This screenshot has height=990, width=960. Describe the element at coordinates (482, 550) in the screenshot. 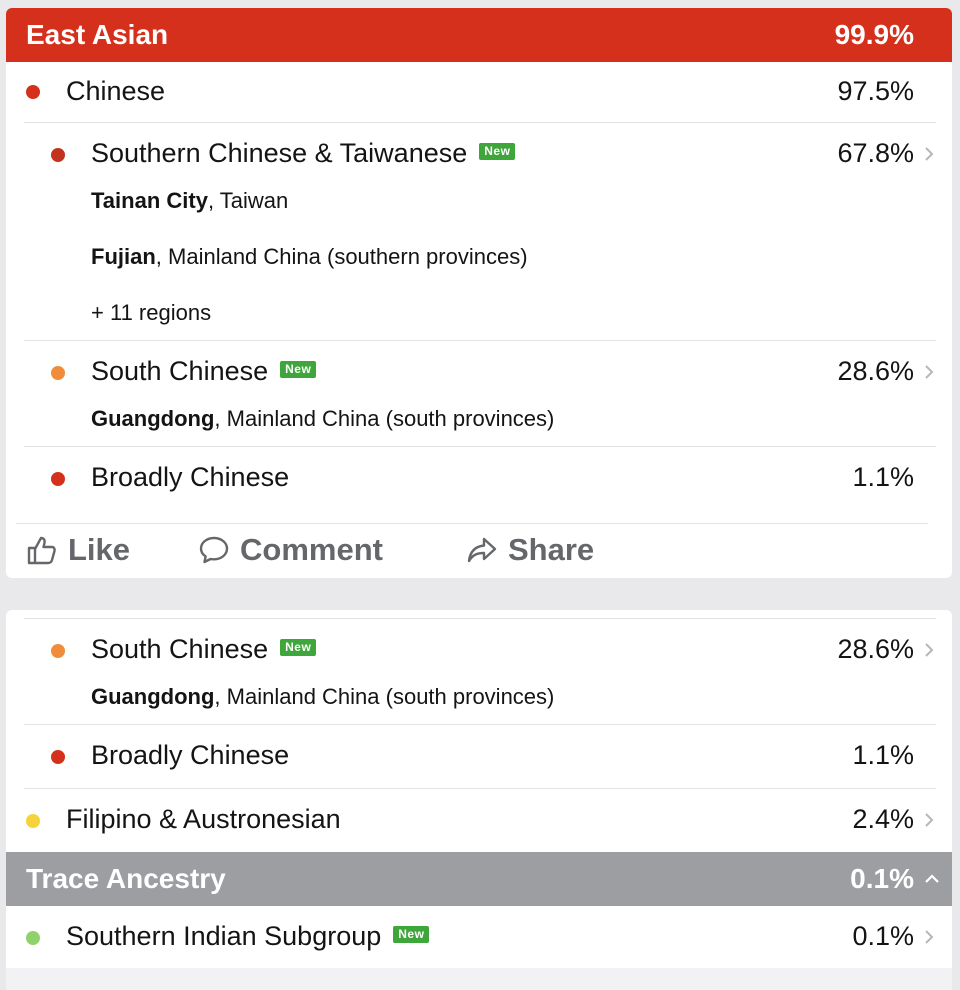

I see `share-arrow-icon` at that location.